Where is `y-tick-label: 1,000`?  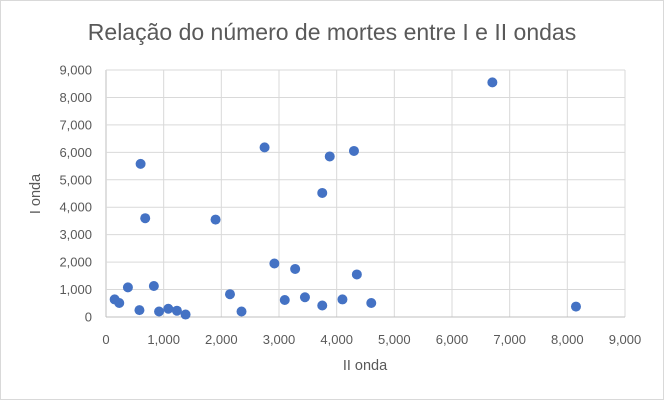 y-tick-label: 1,000 is located at coordinates (75, 289).